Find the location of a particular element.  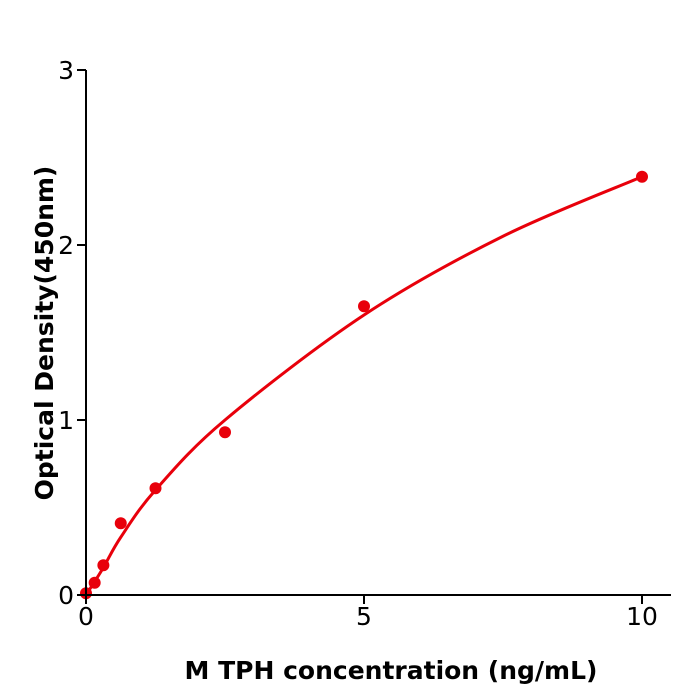

y-tick-label: 1 is located at coordinates (66, 420).